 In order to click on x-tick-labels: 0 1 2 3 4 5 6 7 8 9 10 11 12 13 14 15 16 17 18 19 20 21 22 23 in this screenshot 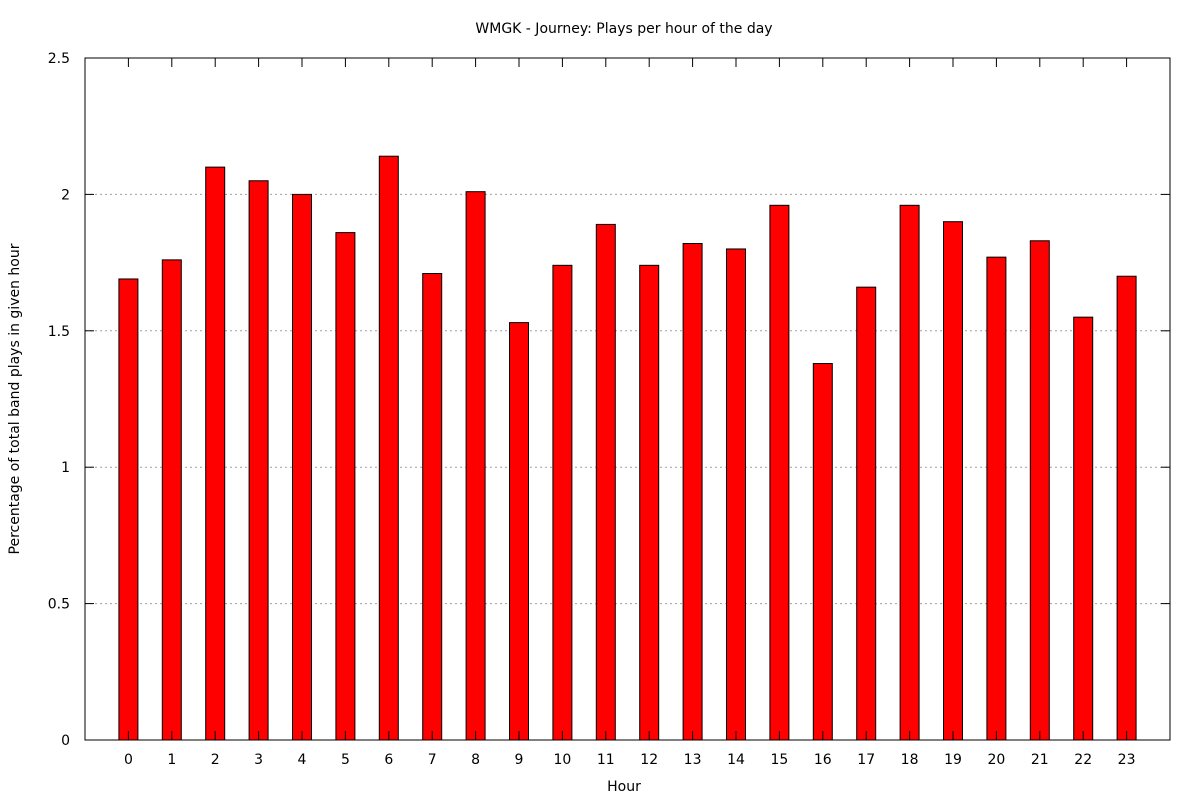, I will do `click(630, 760)`.